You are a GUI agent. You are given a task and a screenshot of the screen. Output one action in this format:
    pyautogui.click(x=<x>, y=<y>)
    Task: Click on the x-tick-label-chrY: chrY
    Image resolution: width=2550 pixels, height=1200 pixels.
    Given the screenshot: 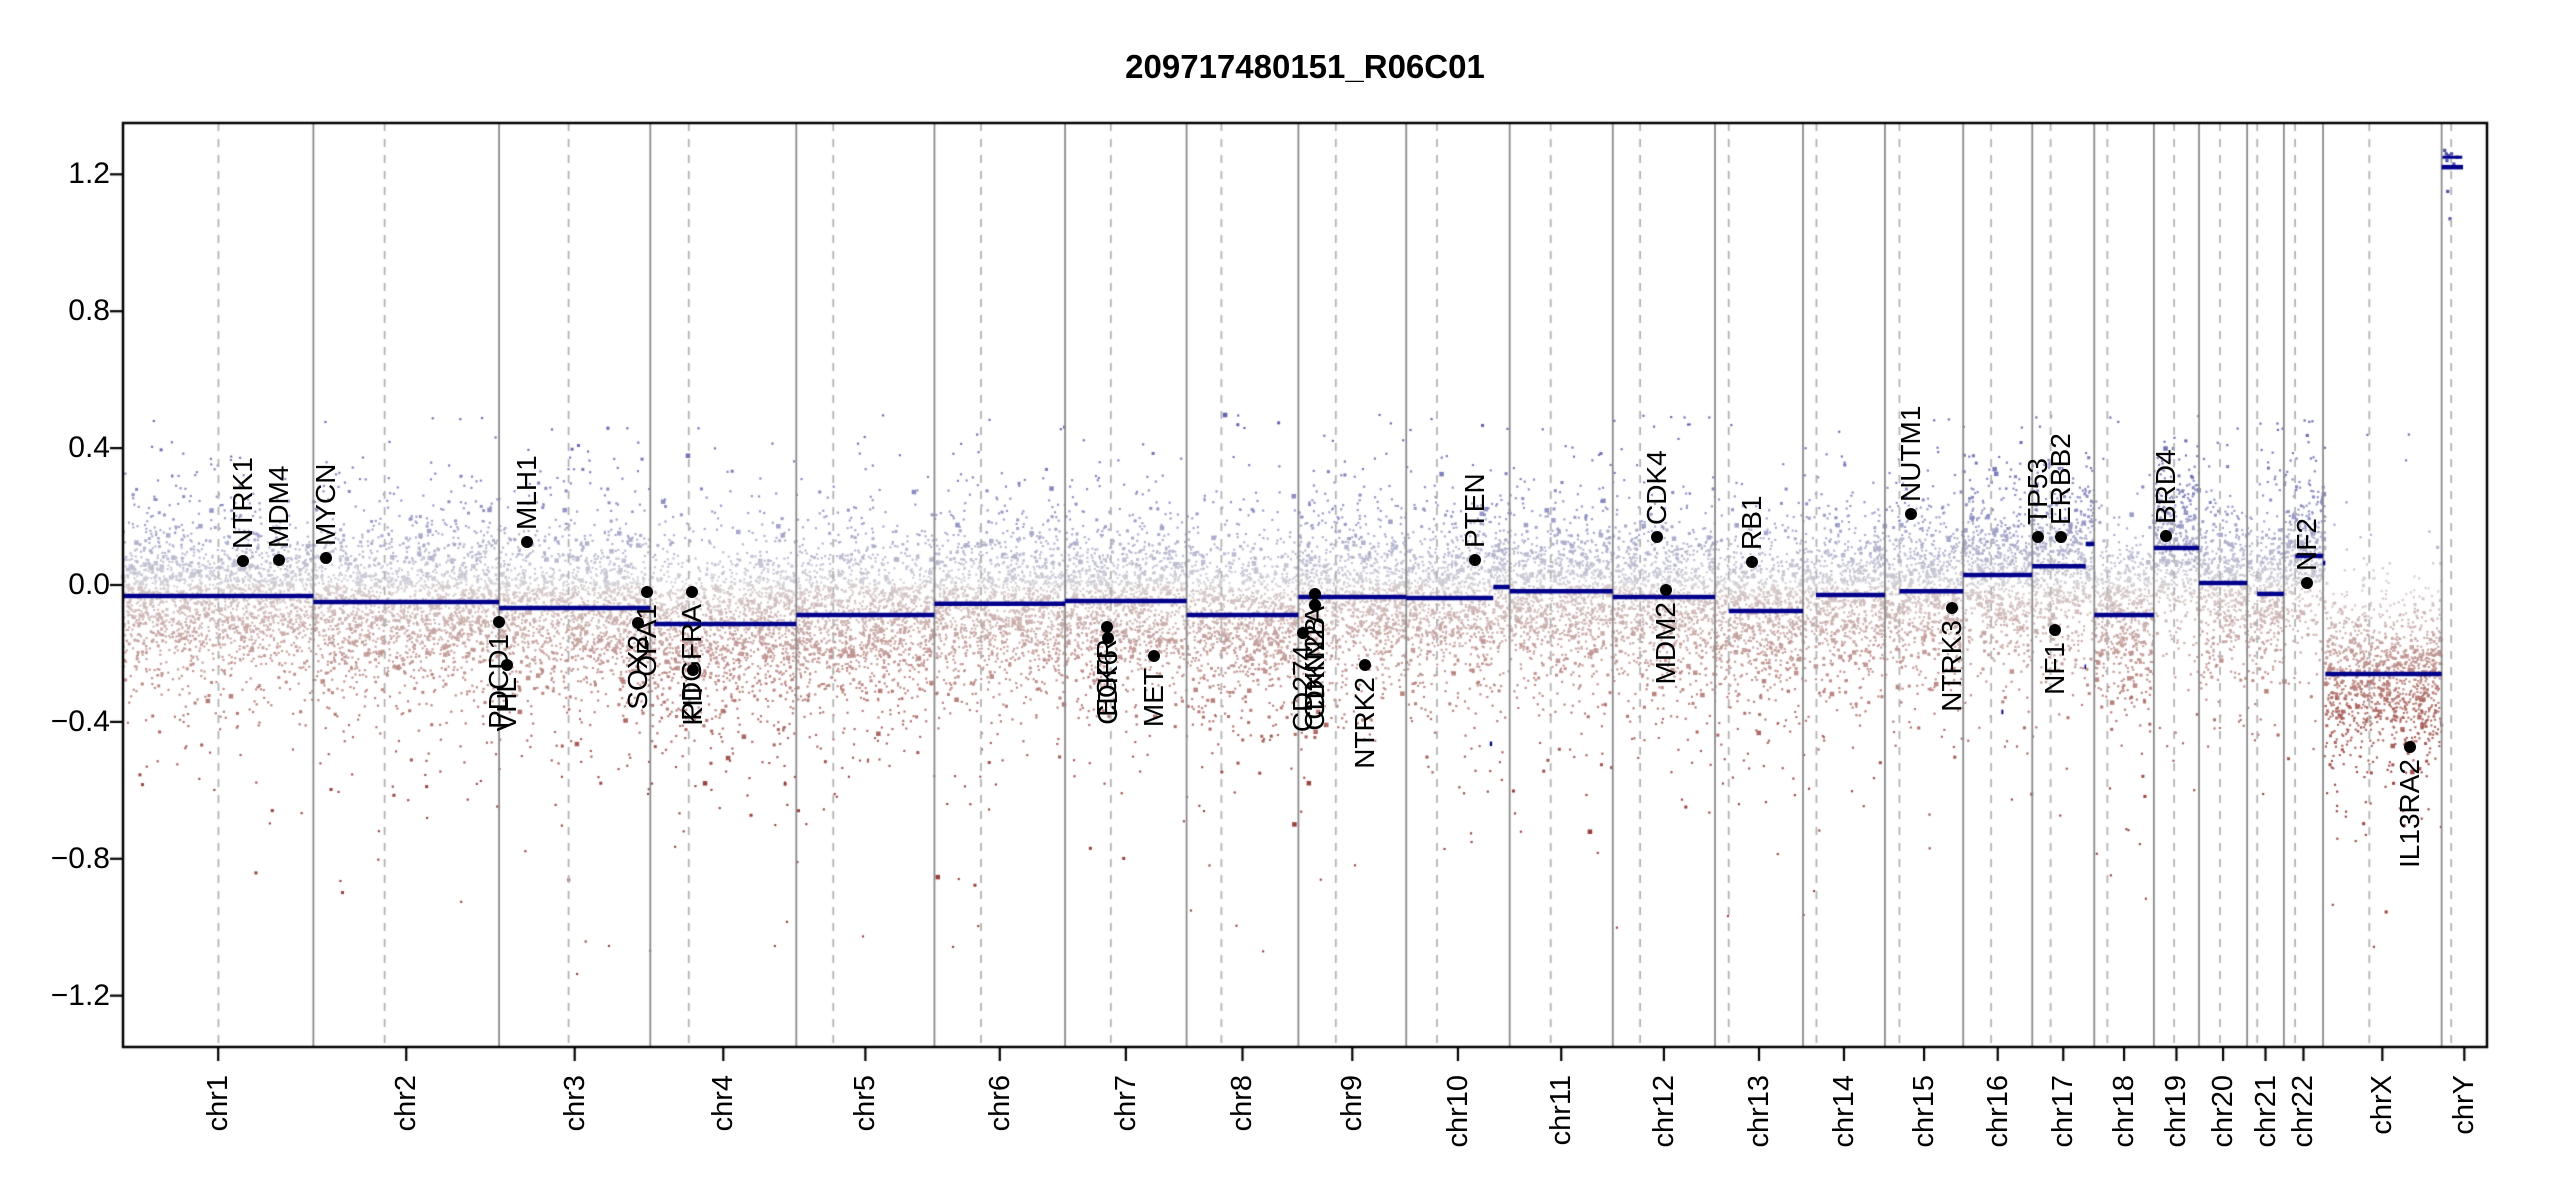 What is the action you would take?
    pyautogui.click(x=2464, y=1105)
    